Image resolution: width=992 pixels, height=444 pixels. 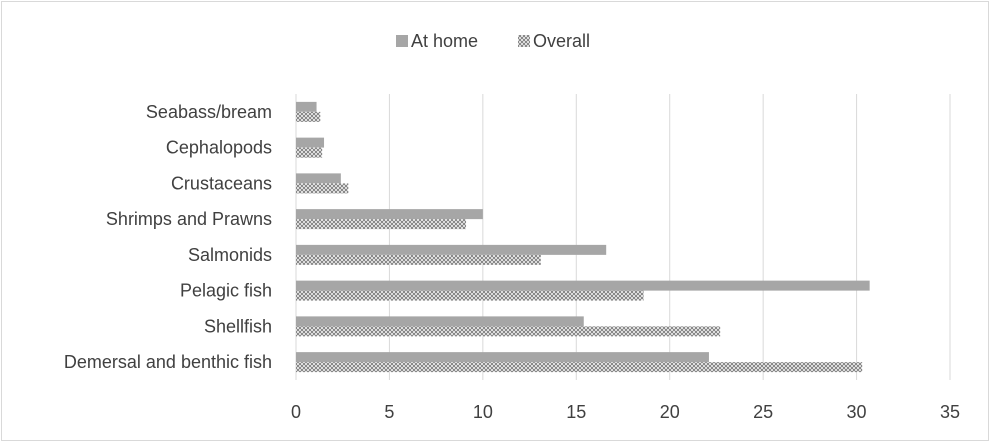 I want to click on category-label: Shellfish, so click(x=238, y=326).